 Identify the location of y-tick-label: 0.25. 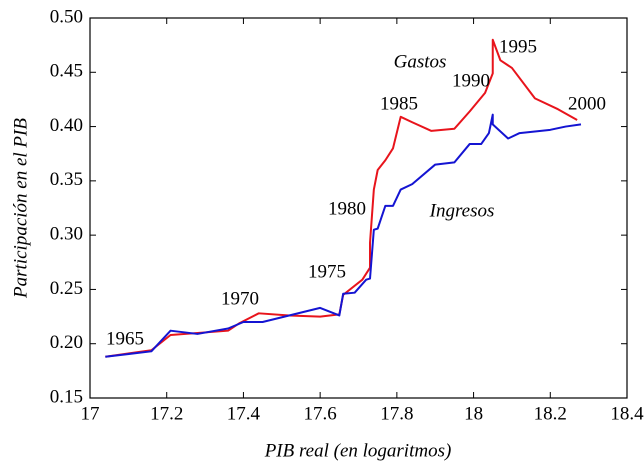
(66, 288).